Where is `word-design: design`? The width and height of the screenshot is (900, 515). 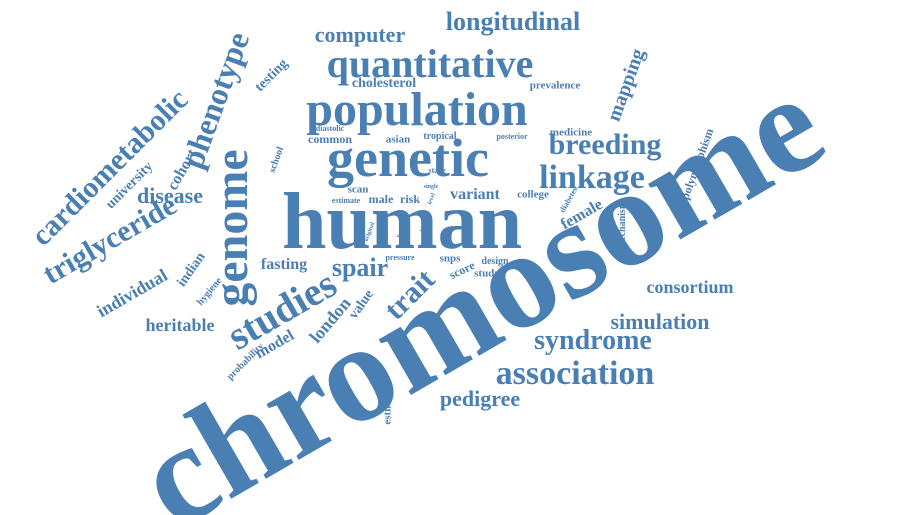
word-design: design is located at coordinates (495, 261).